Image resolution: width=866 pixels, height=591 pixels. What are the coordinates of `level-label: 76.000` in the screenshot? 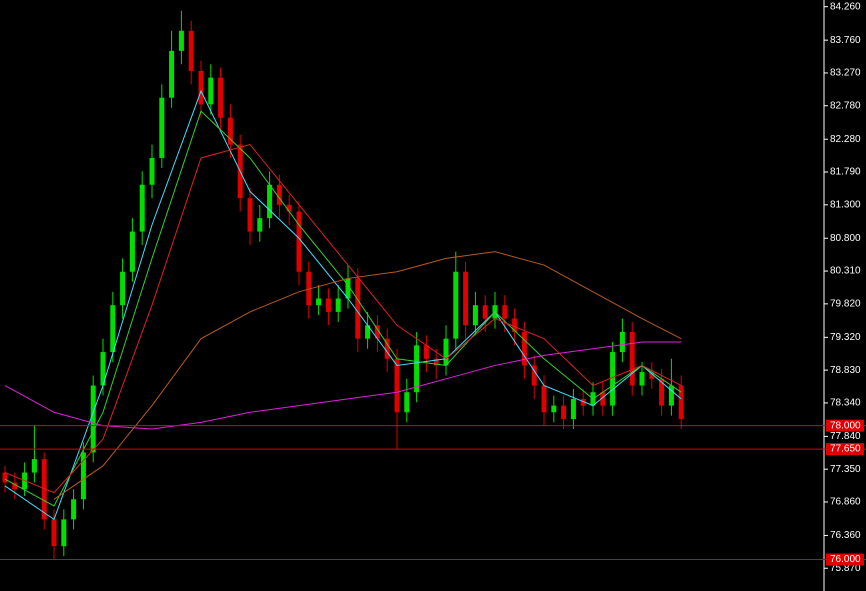 It's located at (845, 559).